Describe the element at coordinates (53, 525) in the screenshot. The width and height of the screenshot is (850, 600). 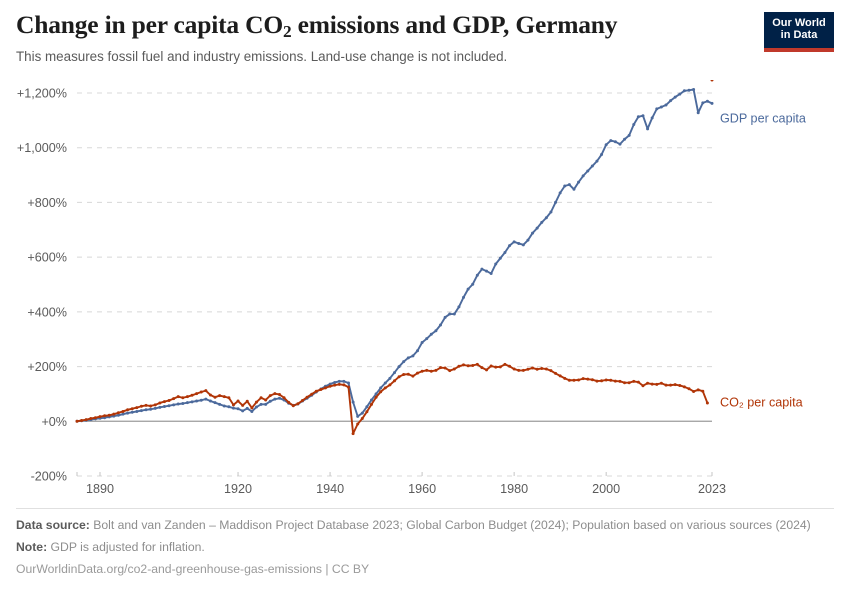
I see `data-source-label: Data source:` at that location.